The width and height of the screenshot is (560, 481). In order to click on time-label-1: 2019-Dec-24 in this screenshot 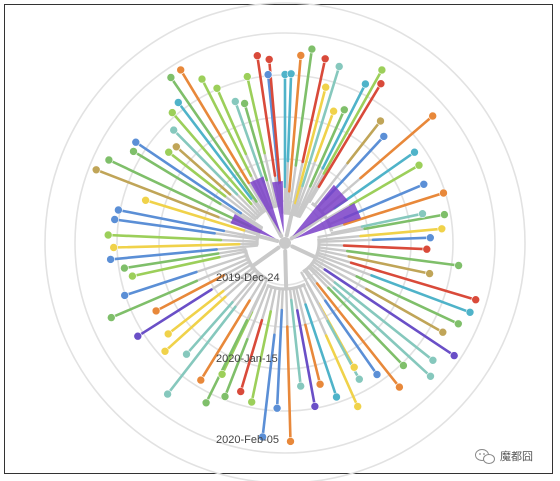, I will do `click(248, 278)`.